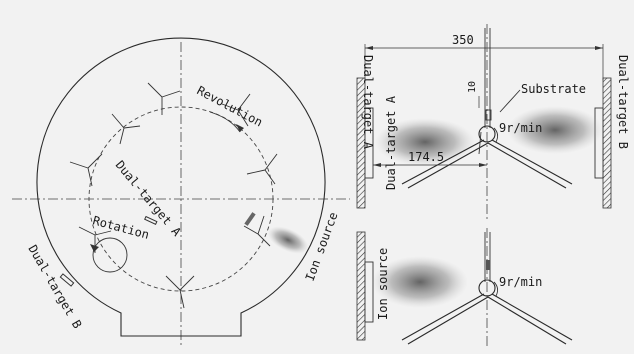 Image resolution: width=634 pixels, height=354 pixels. Describe the element at coordinates (369, 292) in the screenshot. I see `ion-source-plate` at that location.